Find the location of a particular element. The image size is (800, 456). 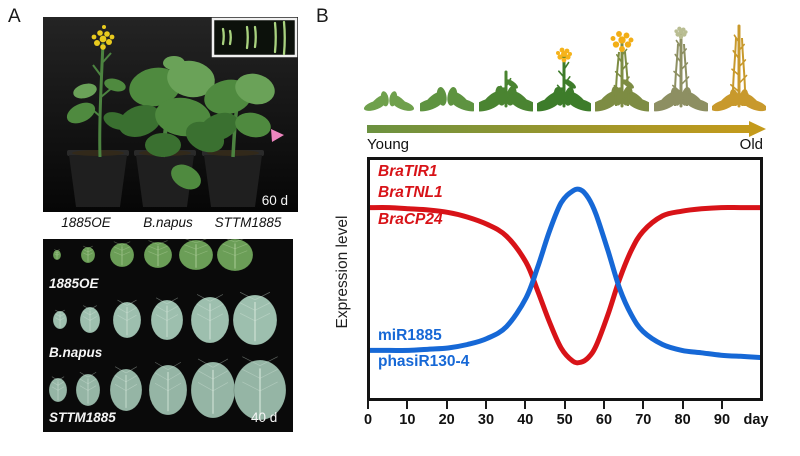

flower-cluster is located at coordinates (103, 37).